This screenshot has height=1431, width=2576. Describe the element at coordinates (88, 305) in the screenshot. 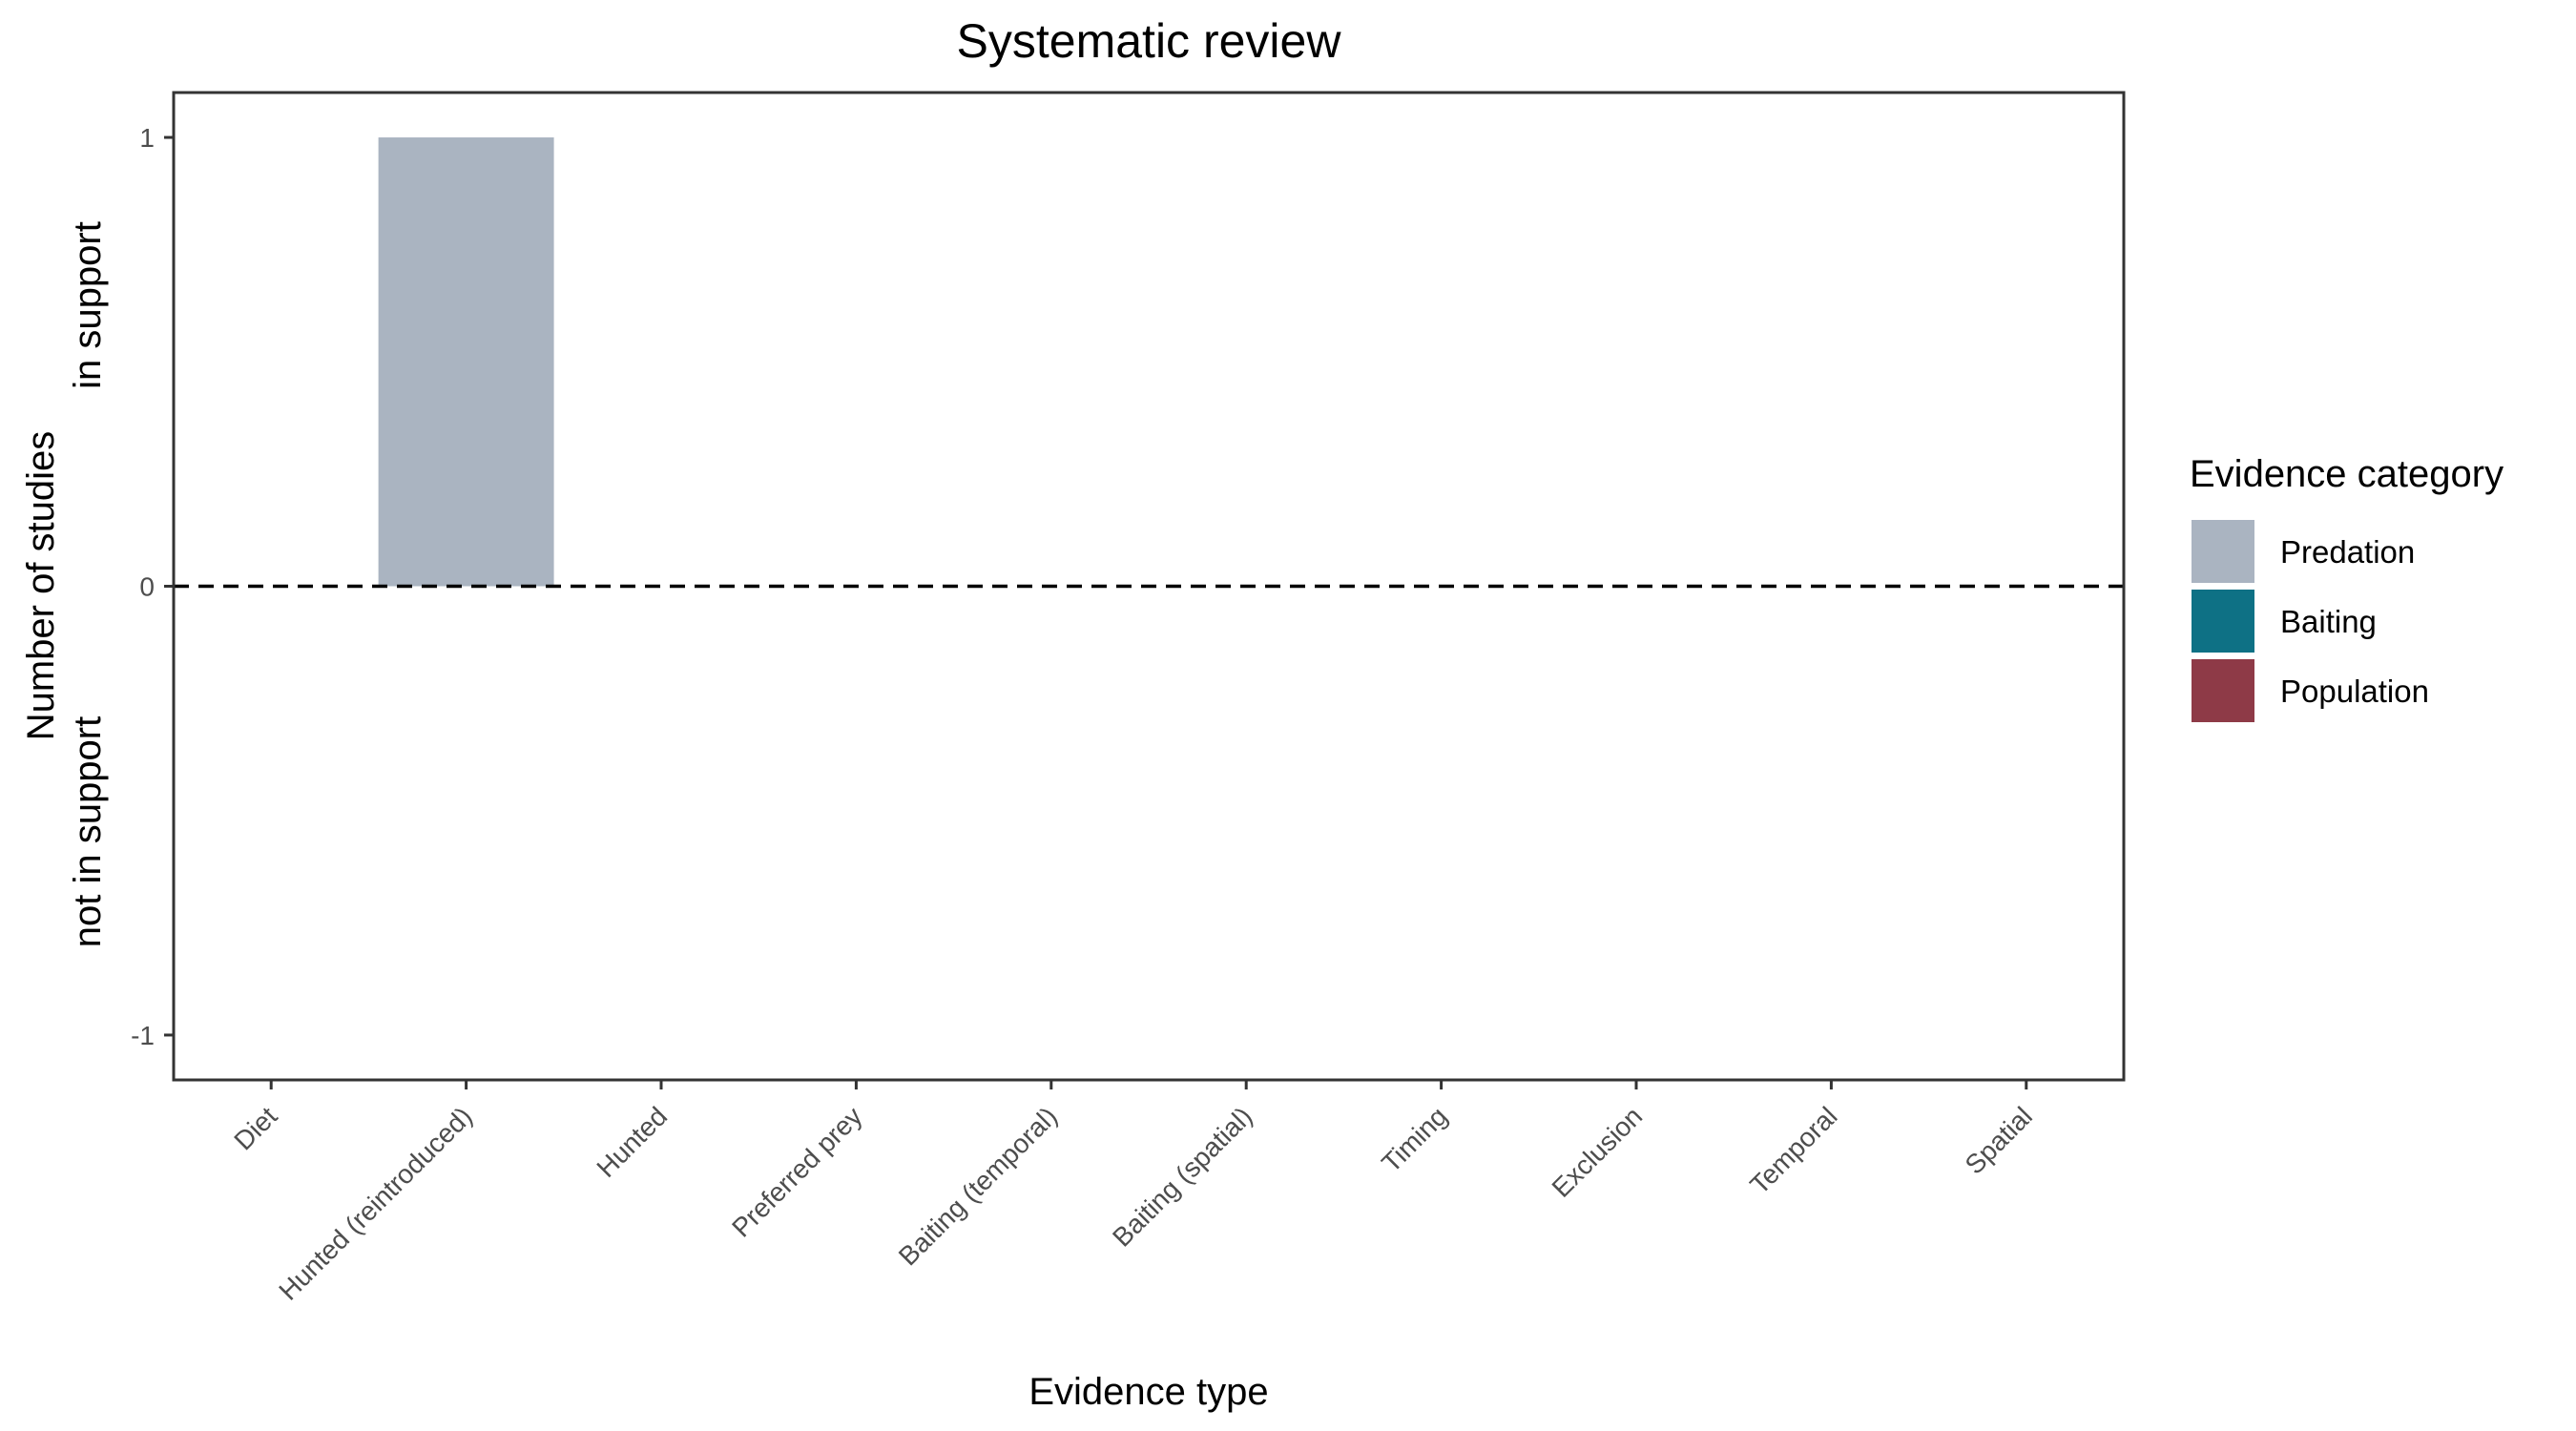

I see `y-axis-title-support: in support` at that location.